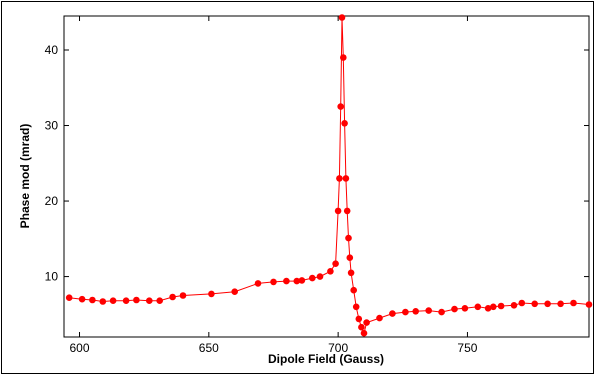 This screenshot has height=377, width=597. Describe the element at coordinates (52, 201) in the screenshot. I see `y-tick-label: 20` at that location.